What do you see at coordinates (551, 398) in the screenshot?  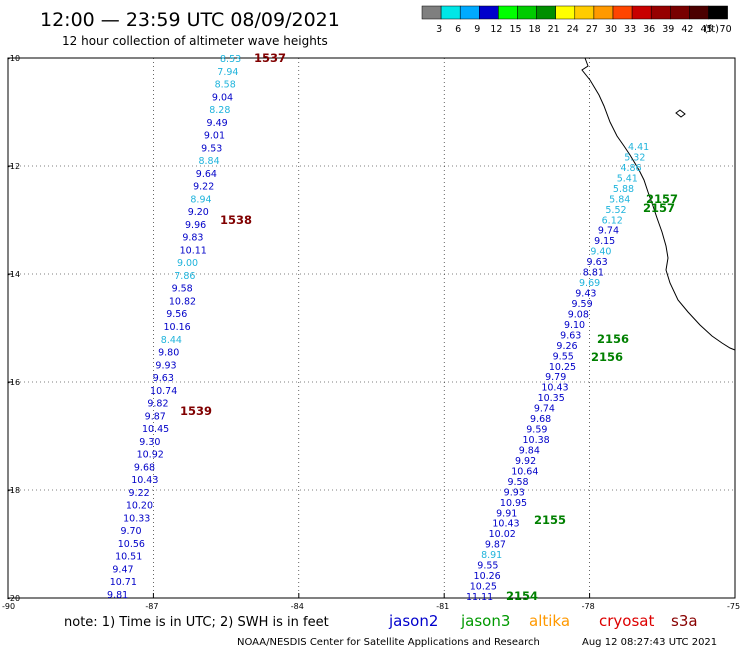 I see `wave-height-label: 10.35` at bounding box center [551, 398].